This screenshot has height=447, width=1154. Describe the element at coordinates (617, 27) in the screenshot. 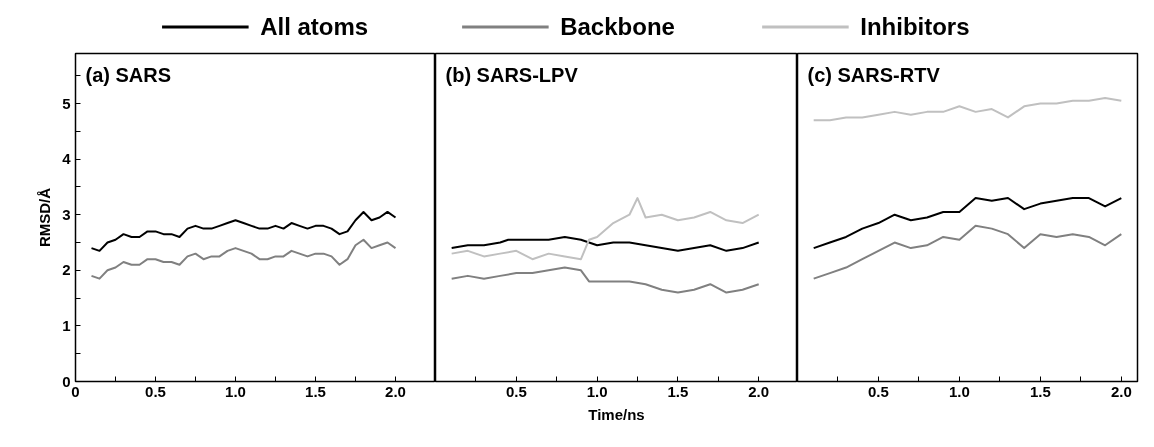

I see `legend-label: Backbone` at that location.